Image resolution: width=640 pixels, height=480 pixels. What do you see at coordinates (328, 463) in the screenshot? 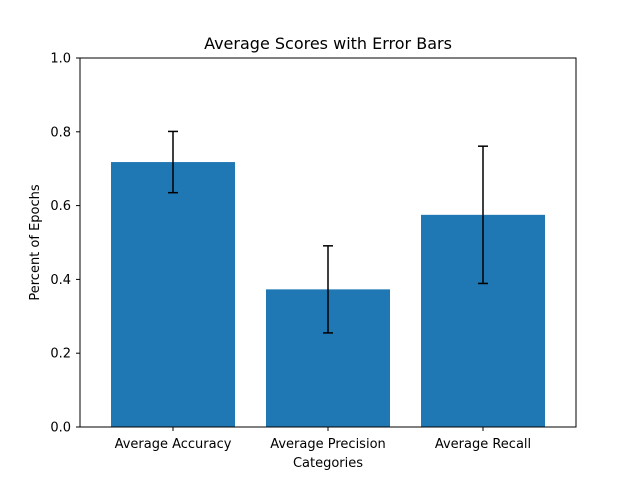
I see `x-axis-label: Categories` at bounding box center [328, 463].